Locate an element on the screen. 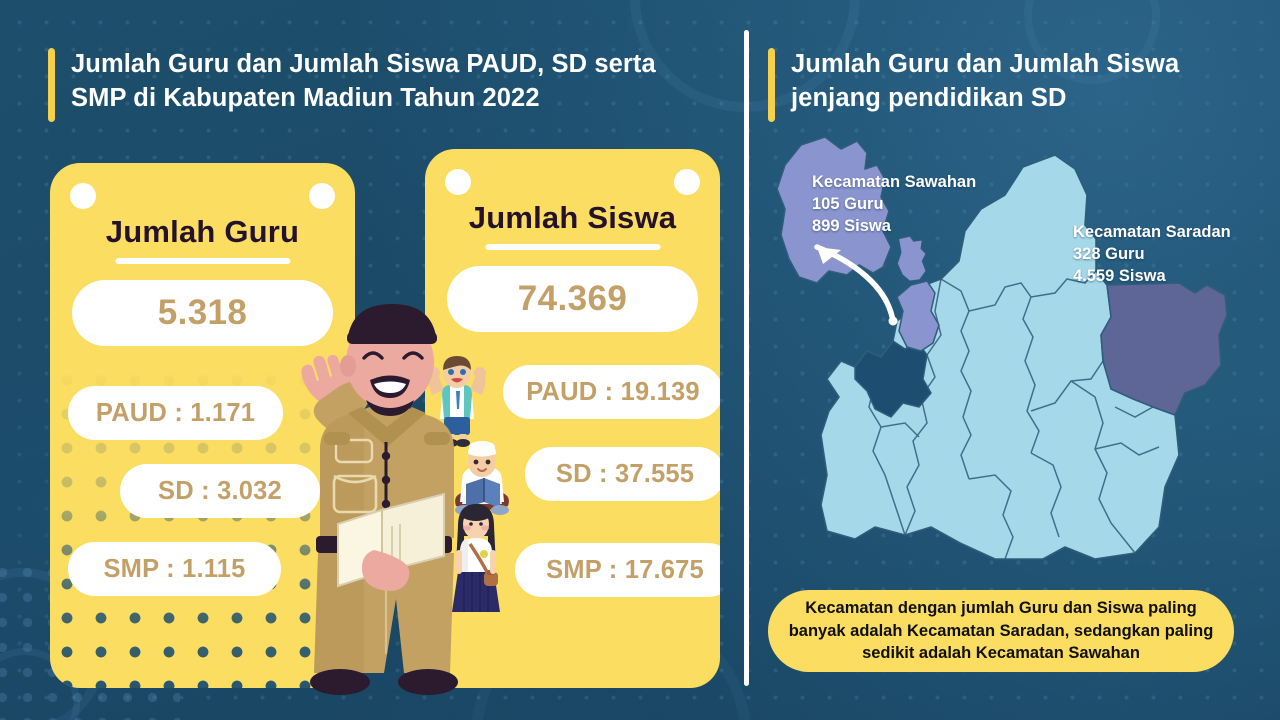  student-girl-illustration is located at coordinates (476, 558).